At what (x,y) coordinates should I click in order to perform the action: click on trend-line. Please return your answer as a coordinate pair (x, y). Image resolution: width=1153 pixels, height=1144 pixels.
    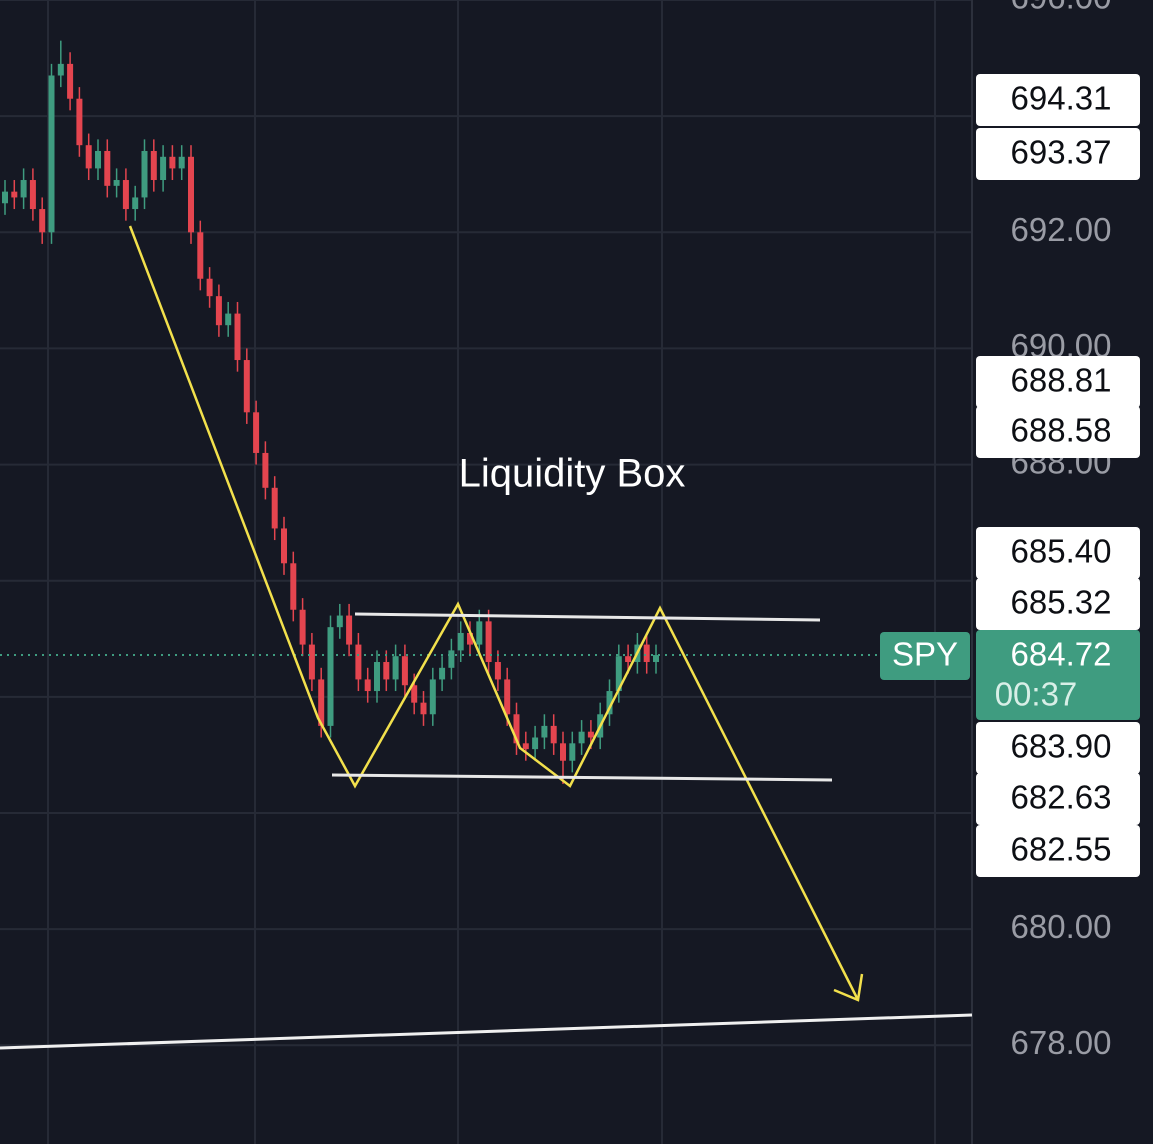
    Looking at the image, I should click on (486, 1031).